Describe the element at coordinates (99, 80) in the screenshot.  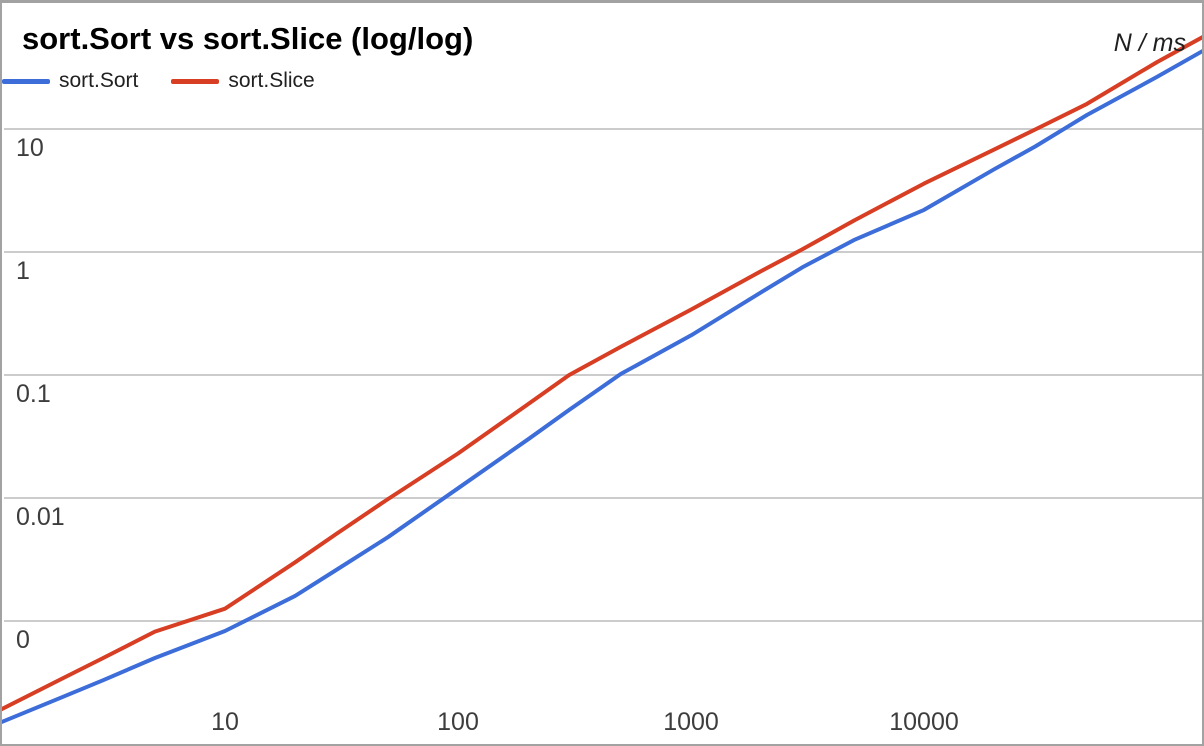
I see `legend-label-sort-sort: sort.Sort` at that location.